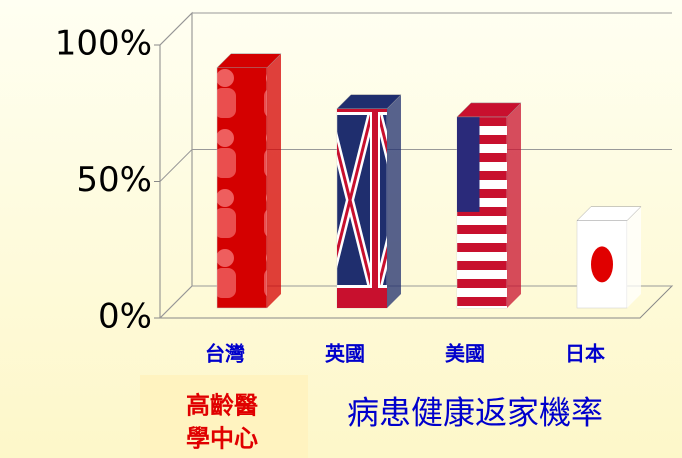 Image resolution: width=682 pixels, height=458 pixels. I want to click on chart-title: 病患健康返家機率, so click(475, 413).